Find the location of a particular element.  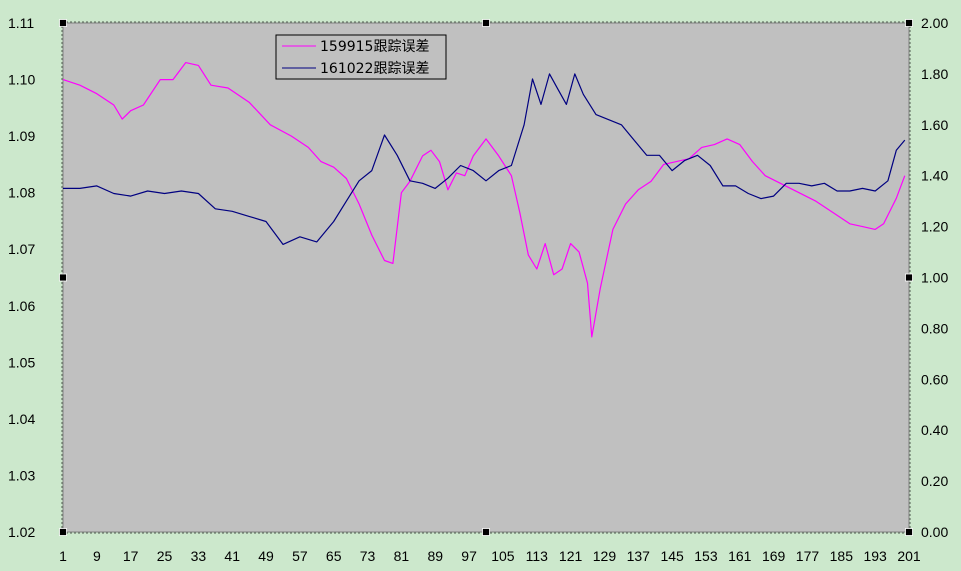

y-left-tick-label: 1.09 is located at coordinates (21, 136).